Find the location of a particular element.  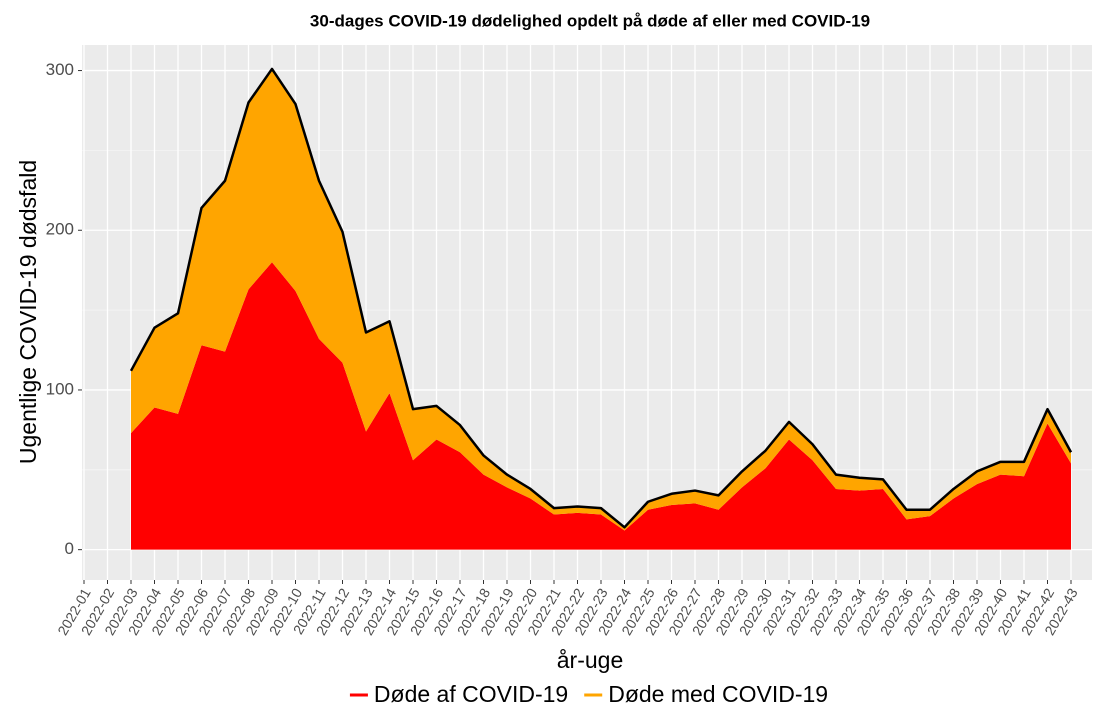

y-tick-label: 0 is located at coordinates (69, 548).